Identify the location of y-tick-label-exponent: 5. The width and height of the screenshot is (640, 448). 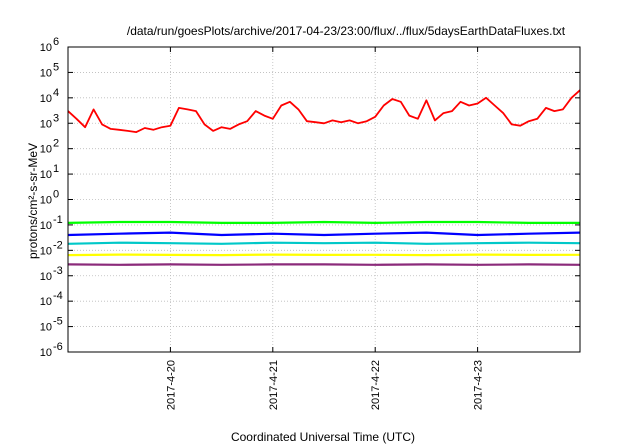
(56, 67).